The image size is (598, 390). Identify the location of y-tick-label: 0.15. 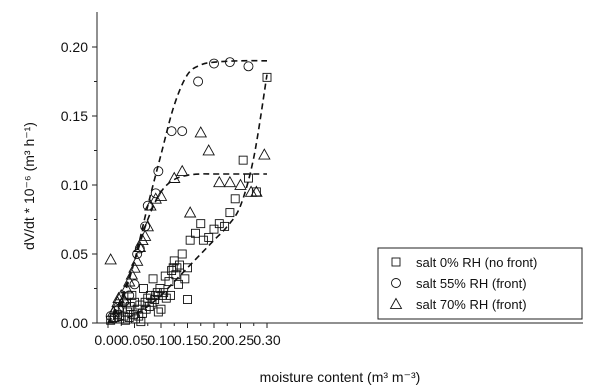
(74, 116).